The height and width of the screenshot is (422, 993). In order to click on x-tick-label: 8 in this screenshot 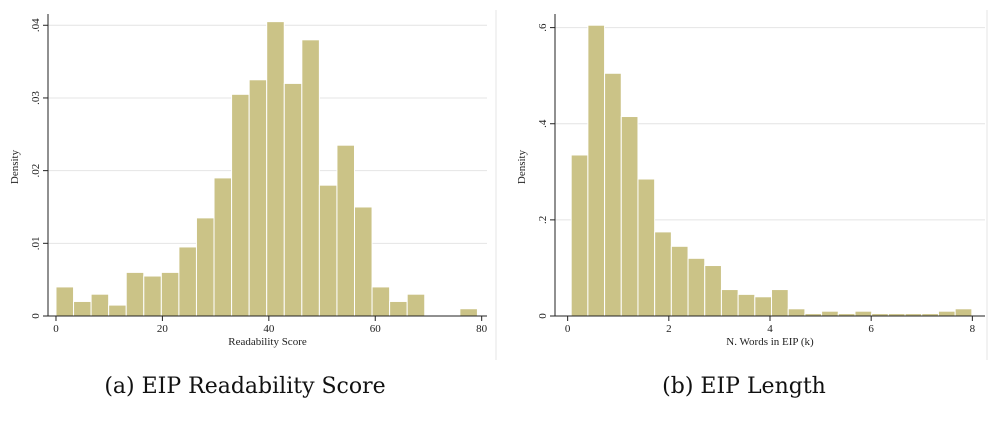, I will do `click(973, 329)`.